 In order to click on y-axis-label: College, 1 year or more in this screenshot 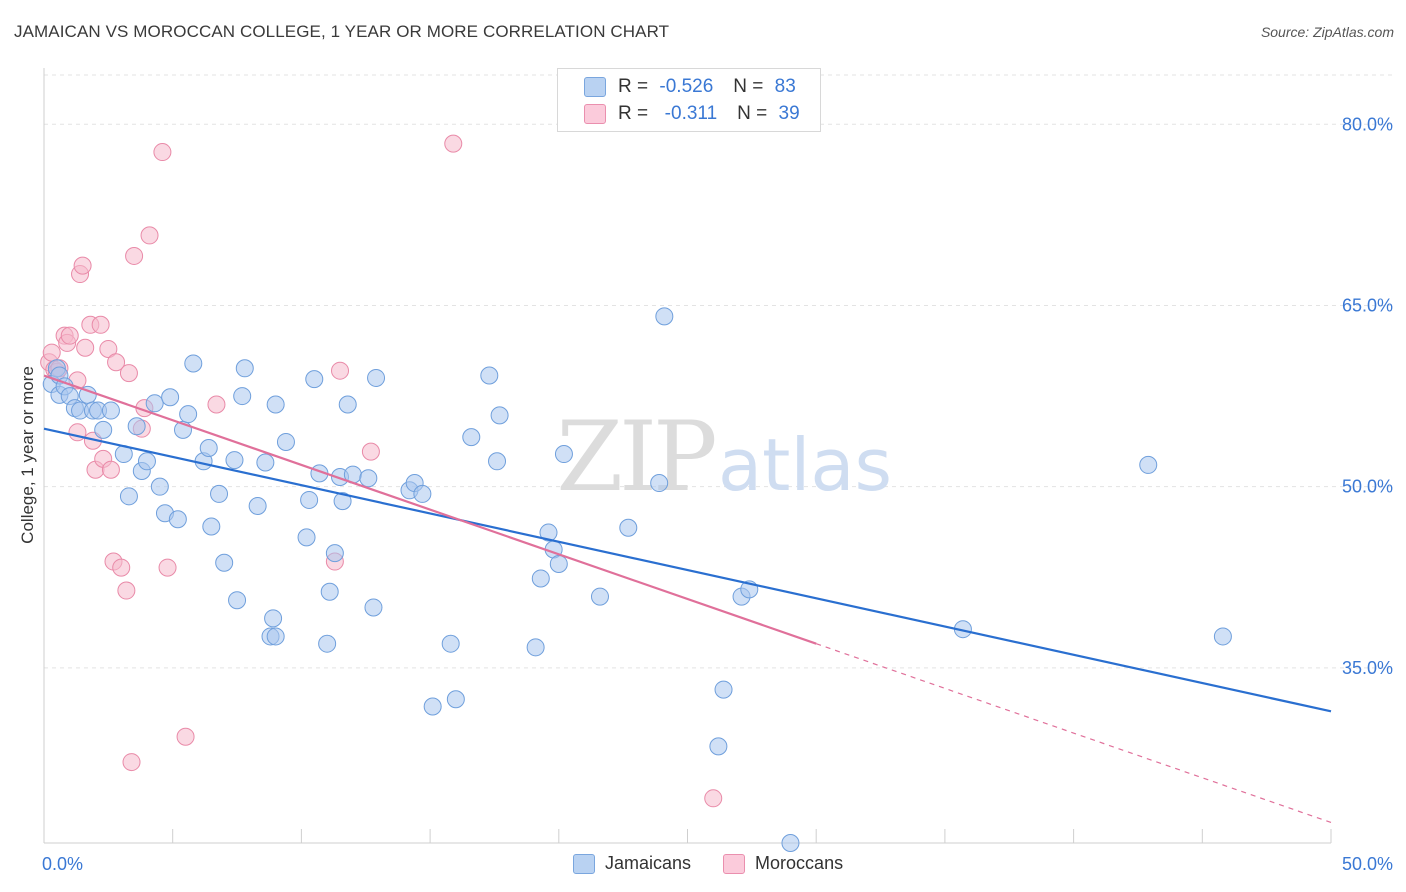, I will do `click(27, 455)`.